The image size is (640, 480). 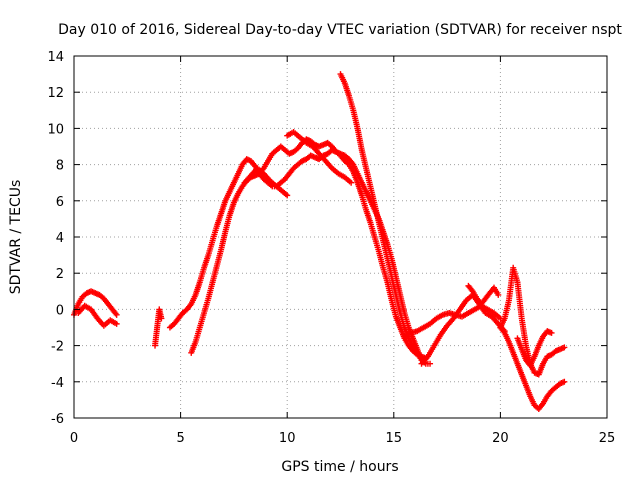 What do you see at coordinates (55, 57) in the screenshot?
I see `y-tick-label: 14` at bounding box center [55, 57].